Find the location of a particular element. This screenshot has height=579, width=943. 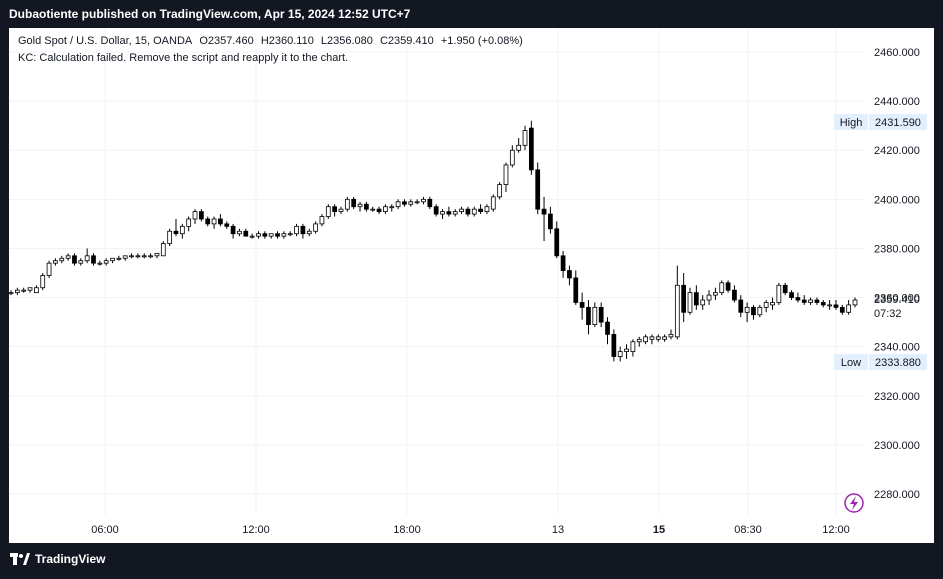

price-tick-label: 2440.000 is located at coordinates (897, 102).